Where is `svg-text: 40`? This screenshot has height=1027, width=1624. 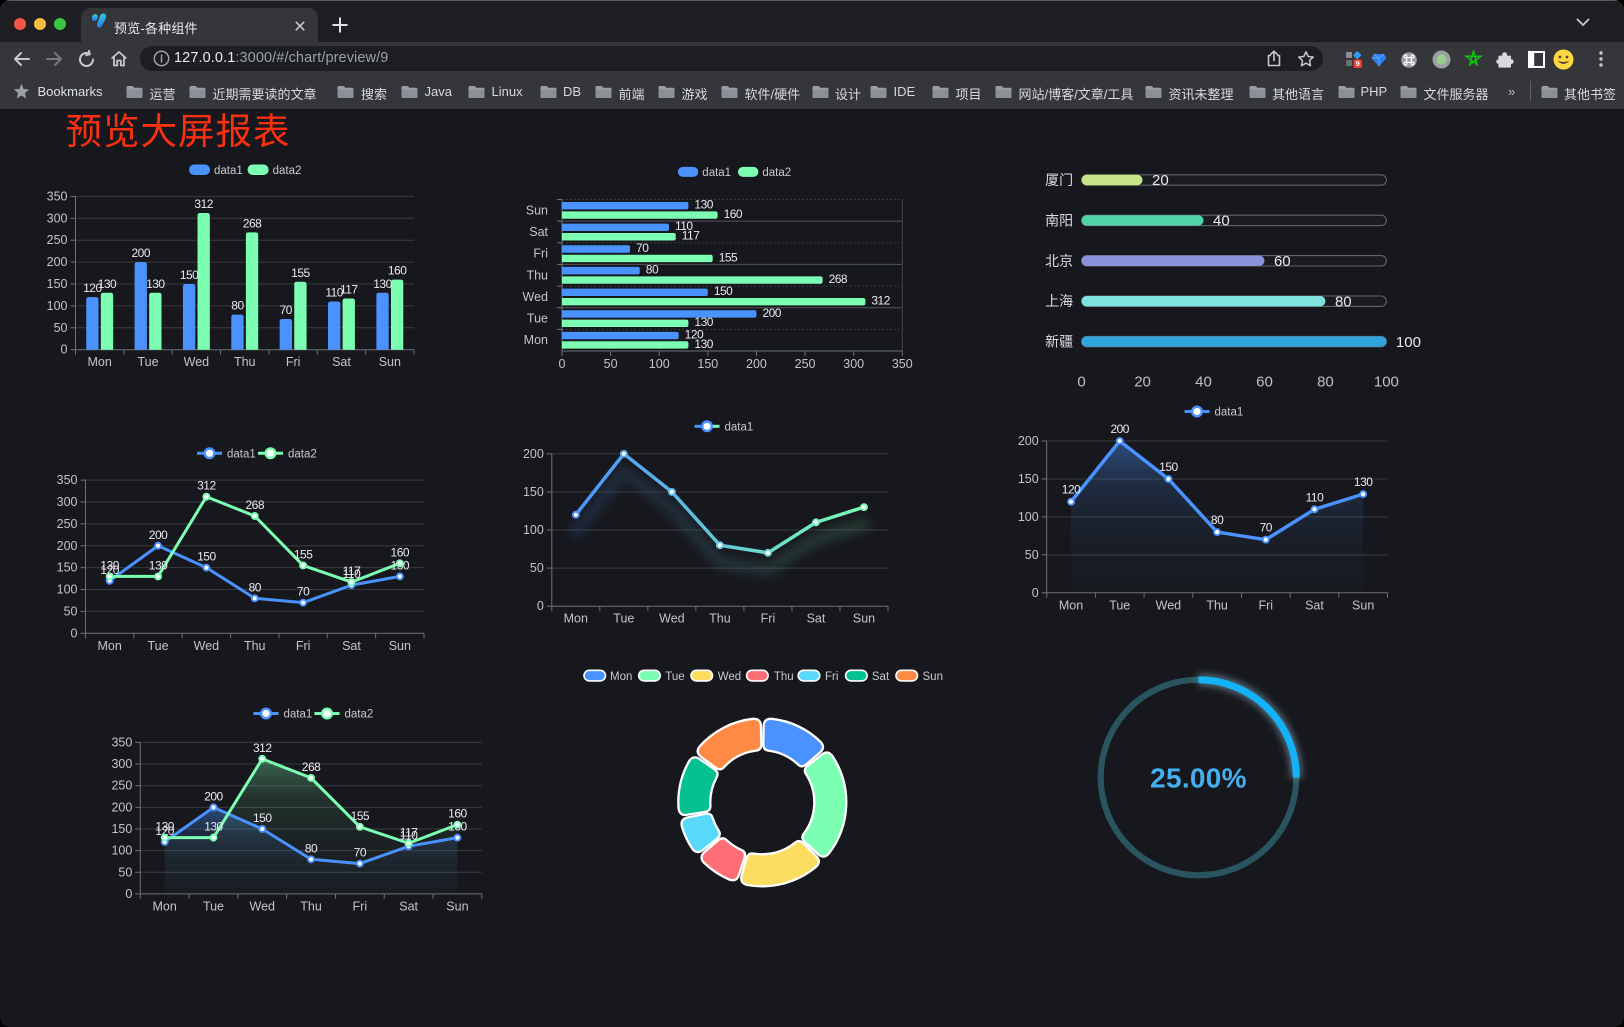
svg-text: 40 is located at coordinates (1221, 221).